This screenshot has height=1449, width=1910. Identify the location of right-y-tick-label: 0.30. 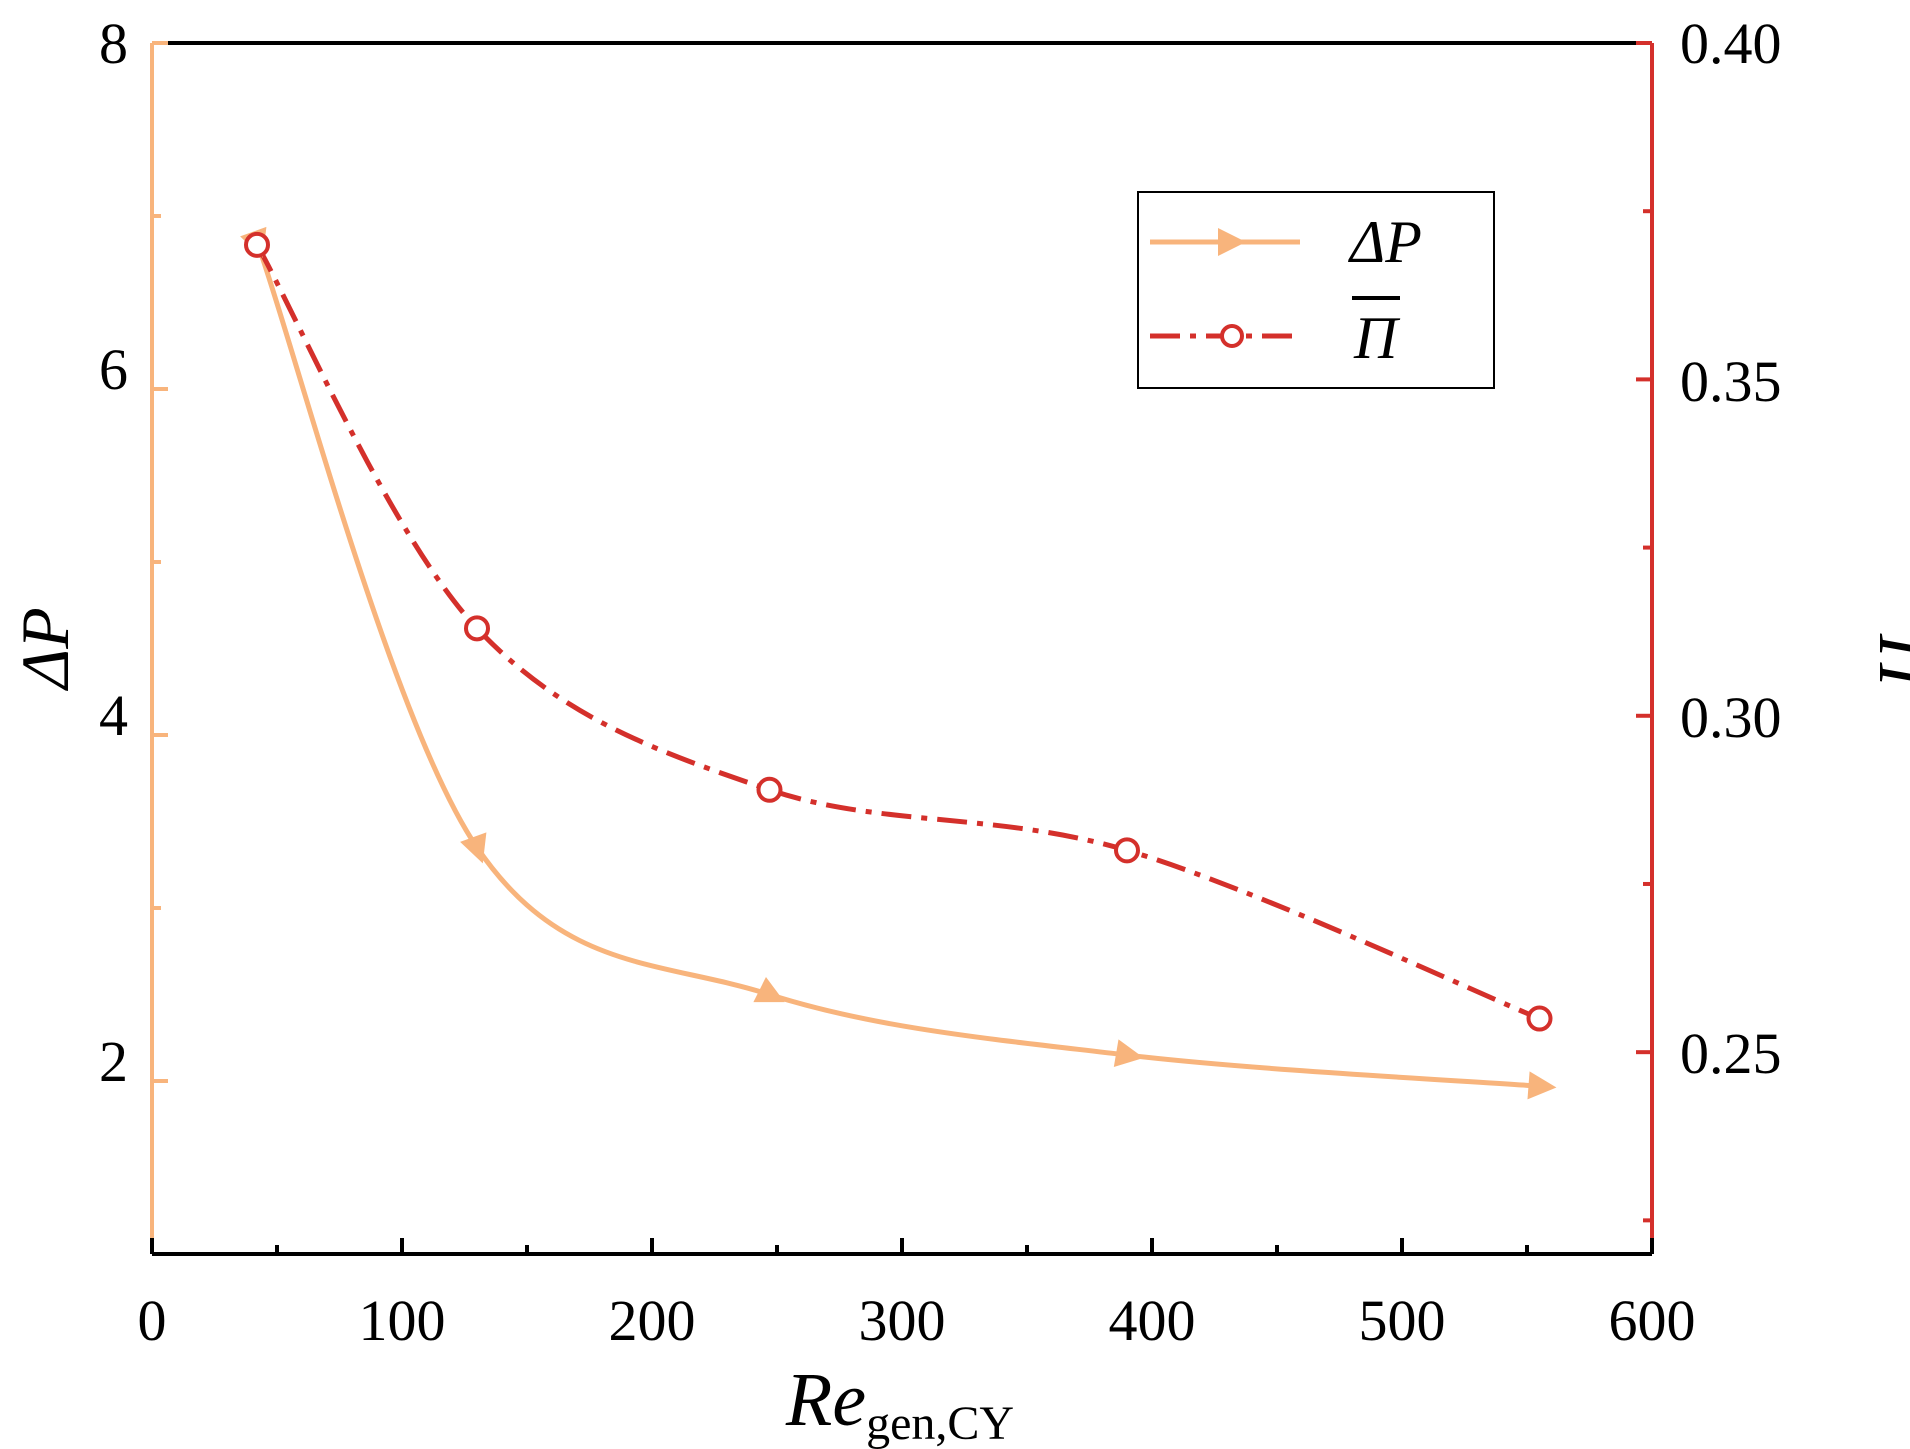
(1731, 717).